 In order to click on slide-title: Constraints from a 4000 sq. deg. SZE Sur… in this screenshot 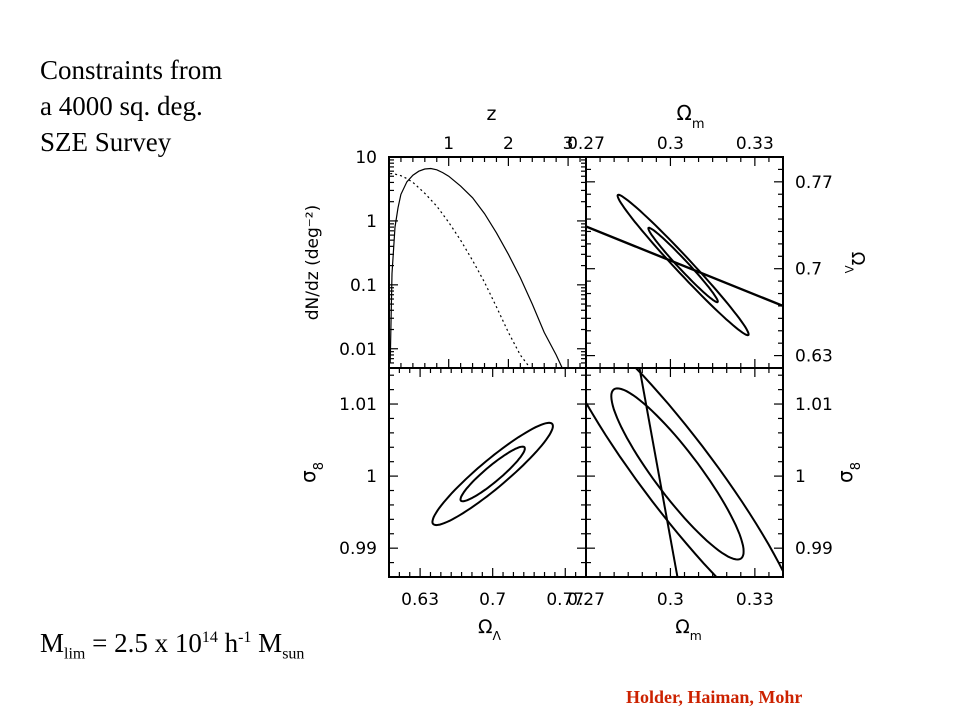, I will do `click(131, 106)`.